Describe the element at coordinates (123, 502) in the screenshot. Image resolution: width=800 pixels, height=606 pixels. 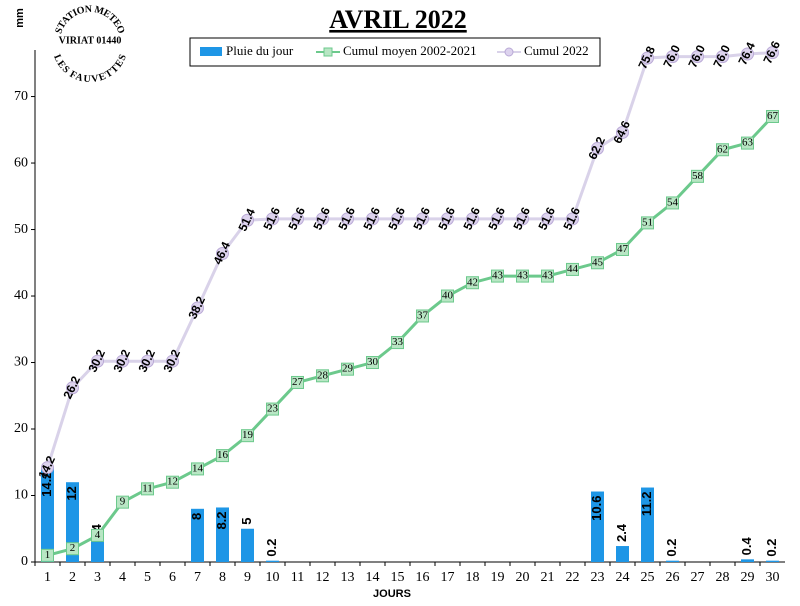
I see `data-label: 9` at that location.